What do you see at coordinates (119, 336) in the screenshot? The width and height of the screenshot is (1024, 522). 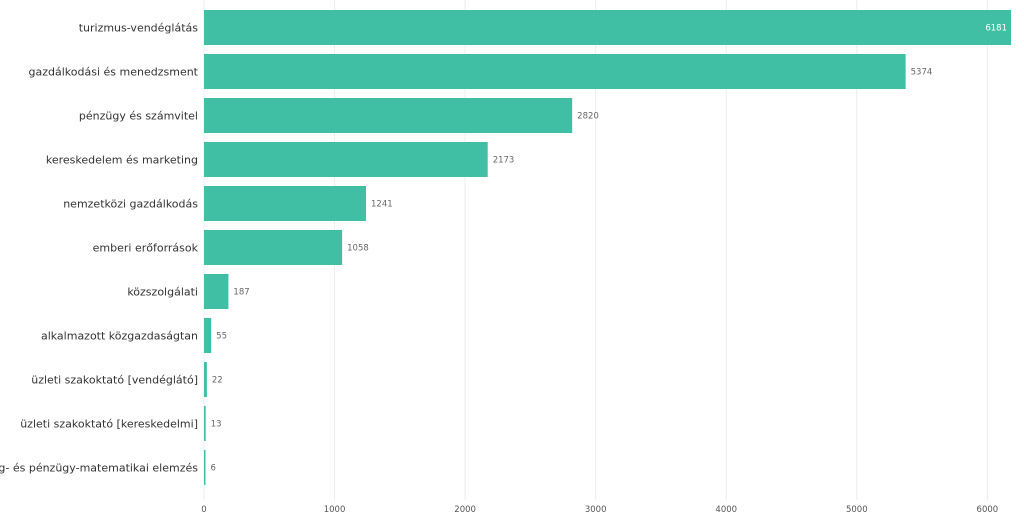 I see `category-label: alkalmazott közgazdaságtan` at bounding box center [119, 336].